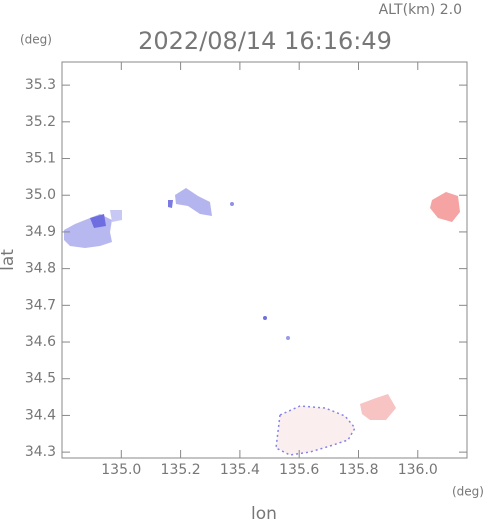 The image size is (491, 521). I want to click on x-label: lon, so click(264, 512).